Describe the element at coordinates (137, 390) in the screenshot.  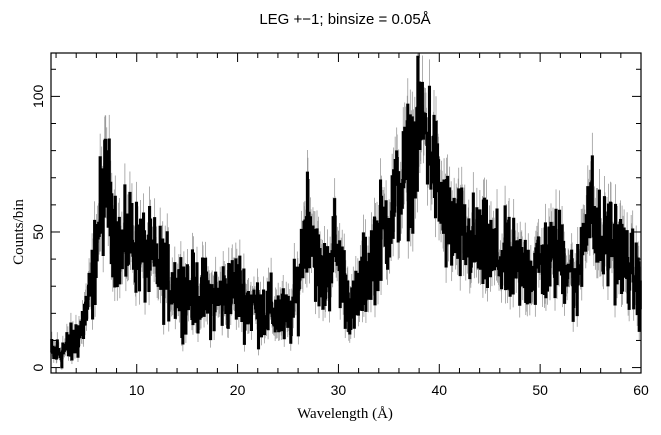
I see `x-tick-label: 10` at that location.